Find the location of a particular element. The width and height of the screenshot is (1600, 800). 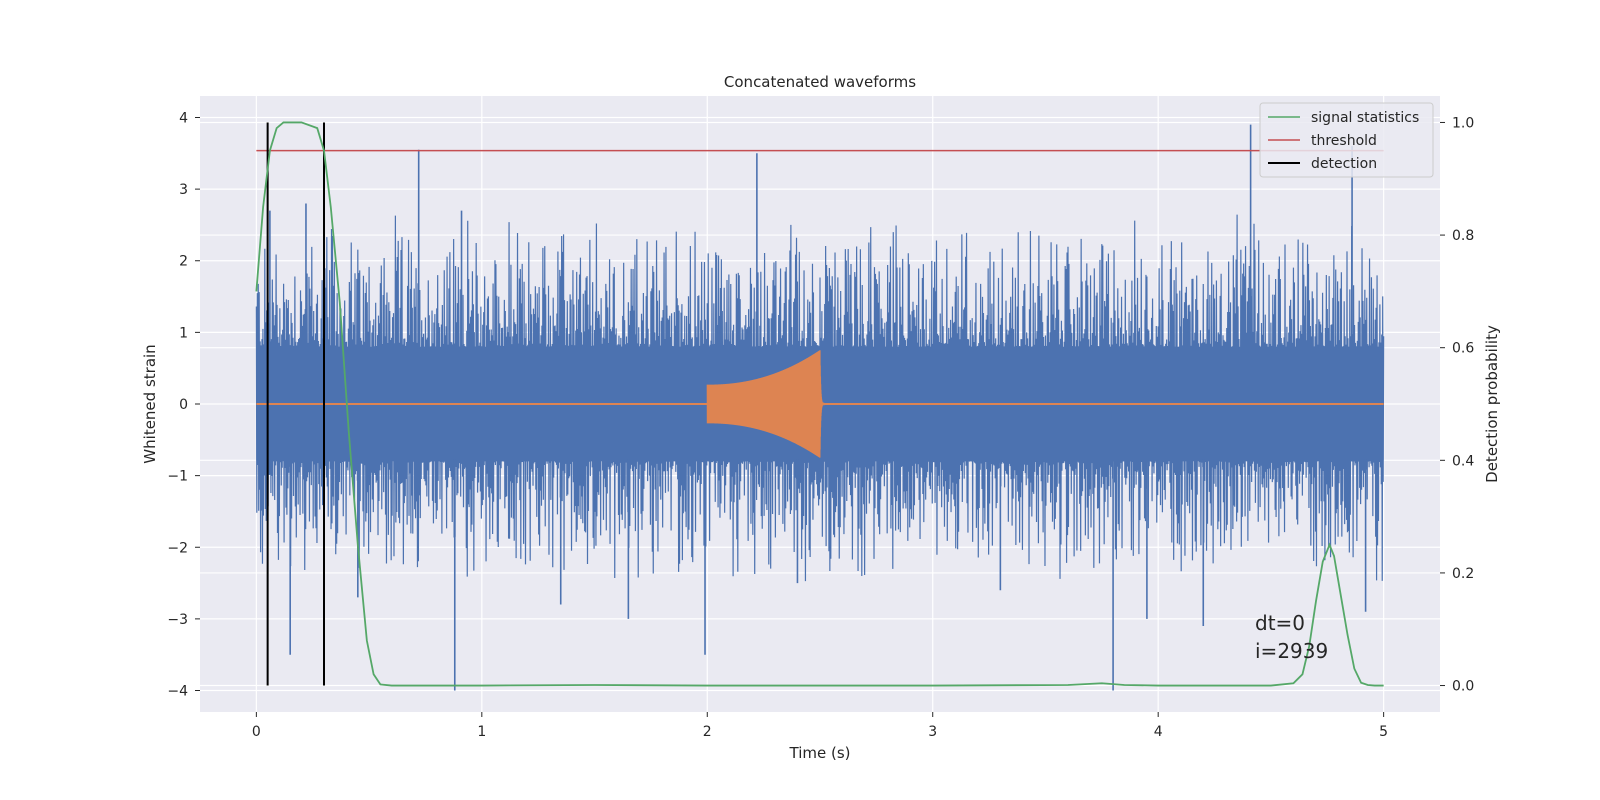

y-tick-label: 3 is located at coordinates (183, 190).